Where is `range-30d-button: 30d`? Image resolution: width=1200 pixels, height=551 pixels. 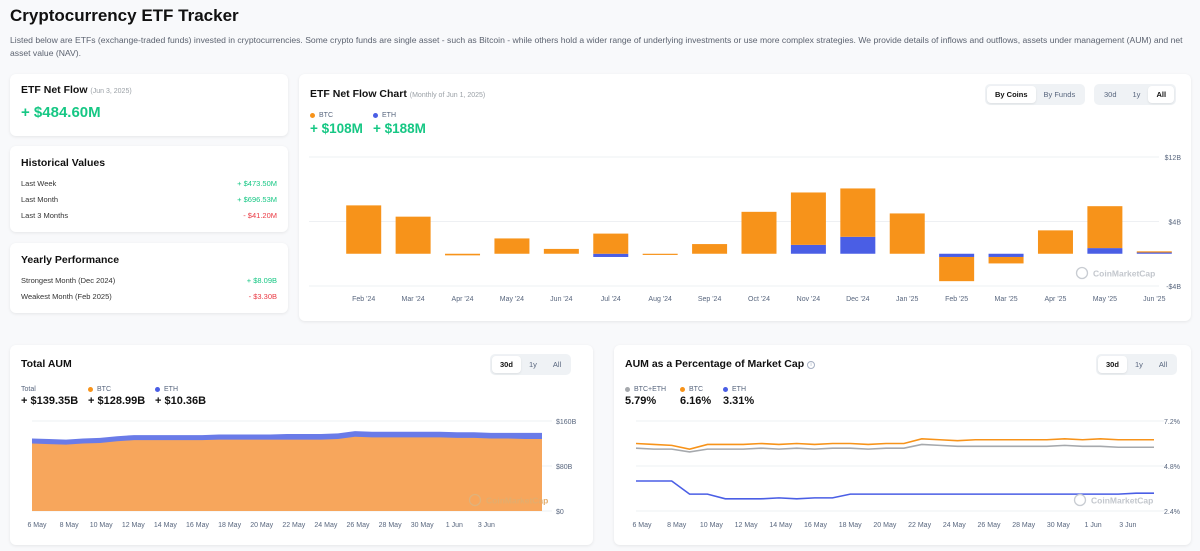 range-30d-button: 30d is located at coordinates (1110, 94).